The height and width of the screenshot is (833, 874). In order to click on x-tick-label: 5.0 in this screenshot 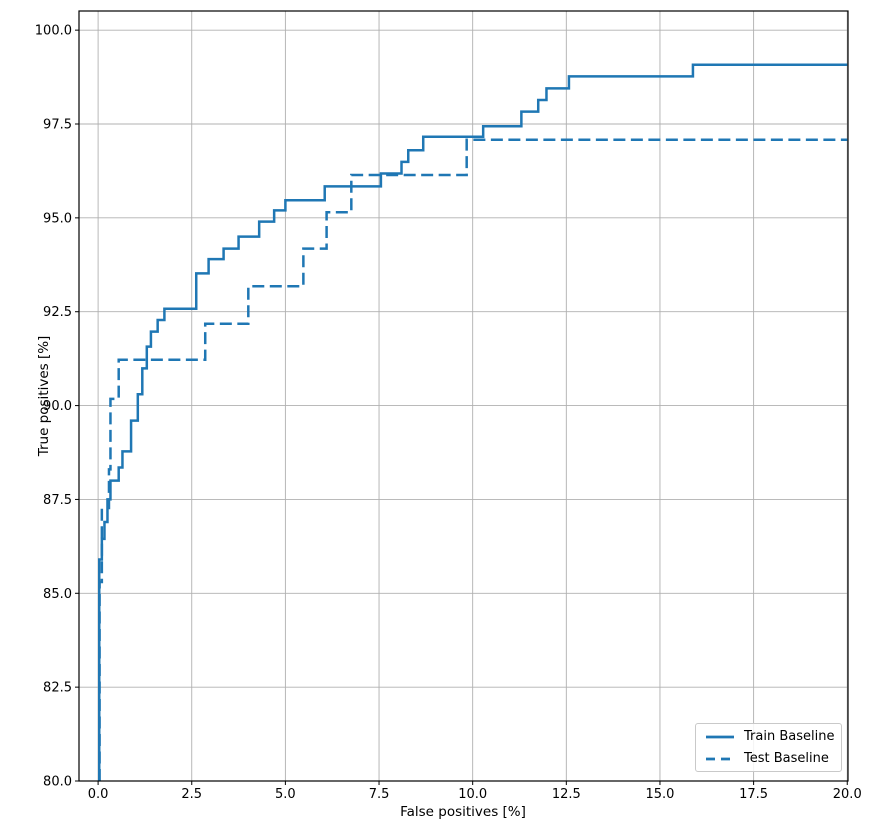, I will do `click(285, 794)`.